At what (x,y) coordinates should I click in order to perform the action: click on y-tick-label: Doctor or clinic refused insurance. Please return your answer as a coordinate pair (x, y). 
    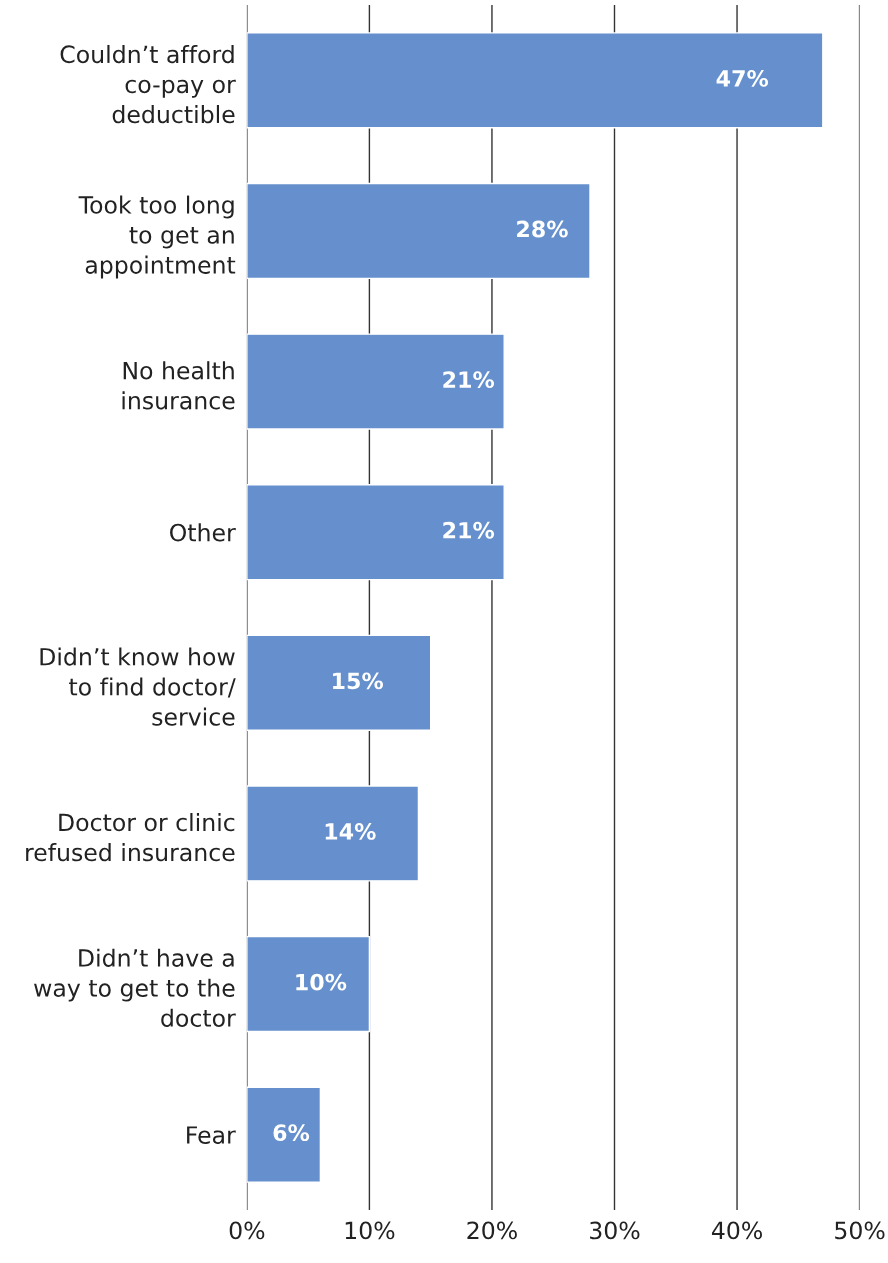
    Looking at the image, I should click on (130, 837).